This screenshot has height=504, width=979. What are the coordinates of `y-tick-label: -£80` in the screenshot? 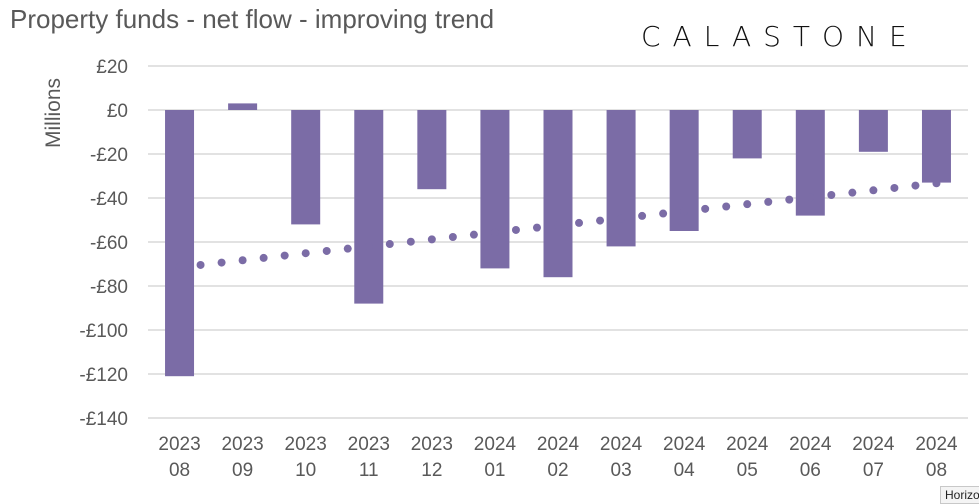 It's located at (109, 287).